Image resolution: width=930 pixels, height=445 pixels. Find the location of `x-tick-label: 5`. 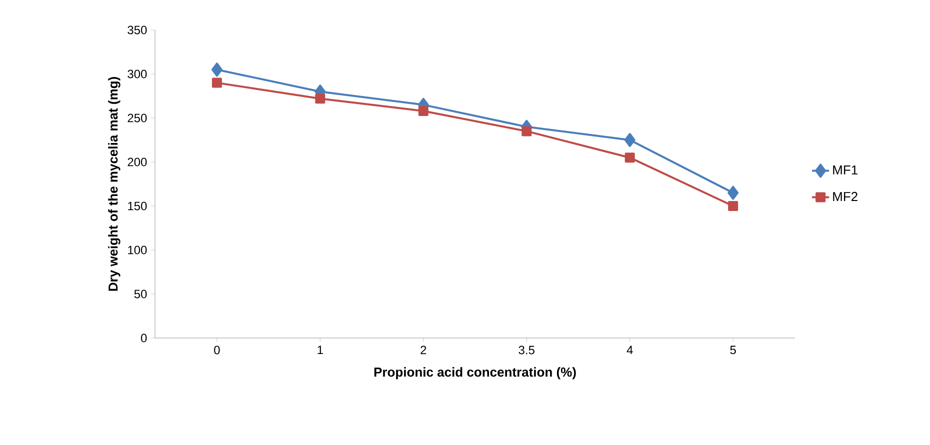

x-tick-label: 5 is located at coordinates (733, 350).